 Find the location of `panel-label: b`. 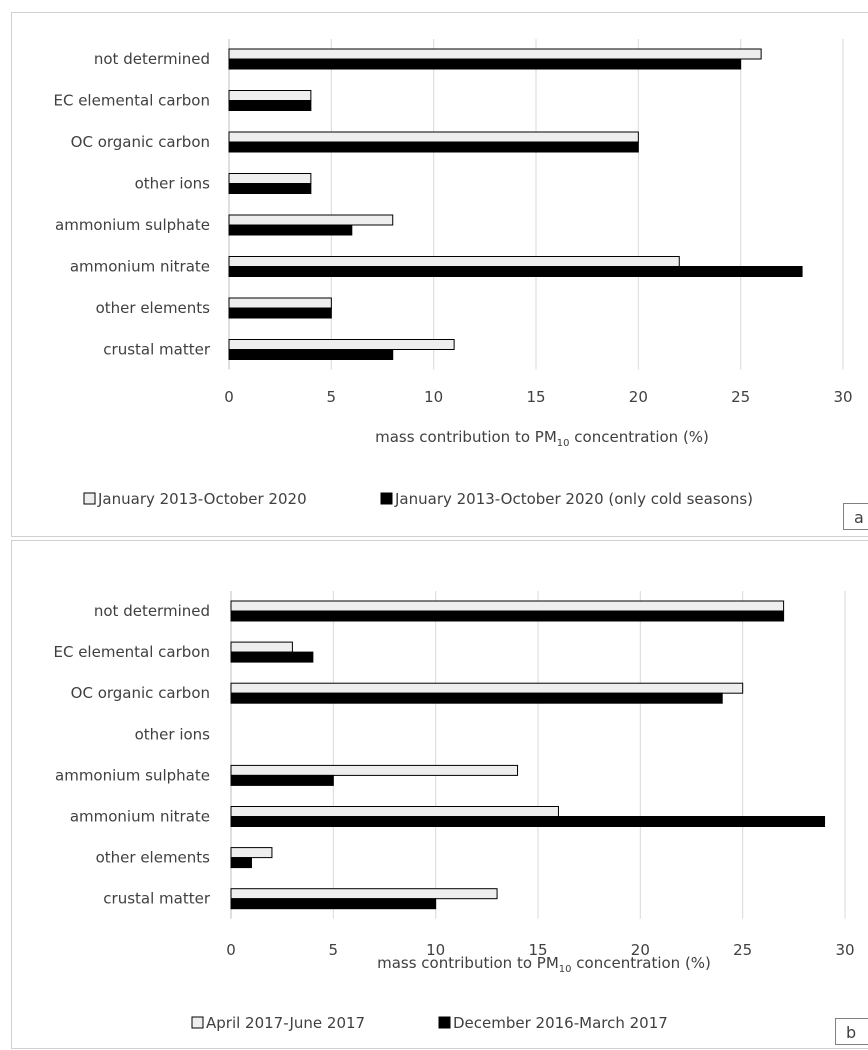

panel-label: b is located at coordinates (851, 1032).